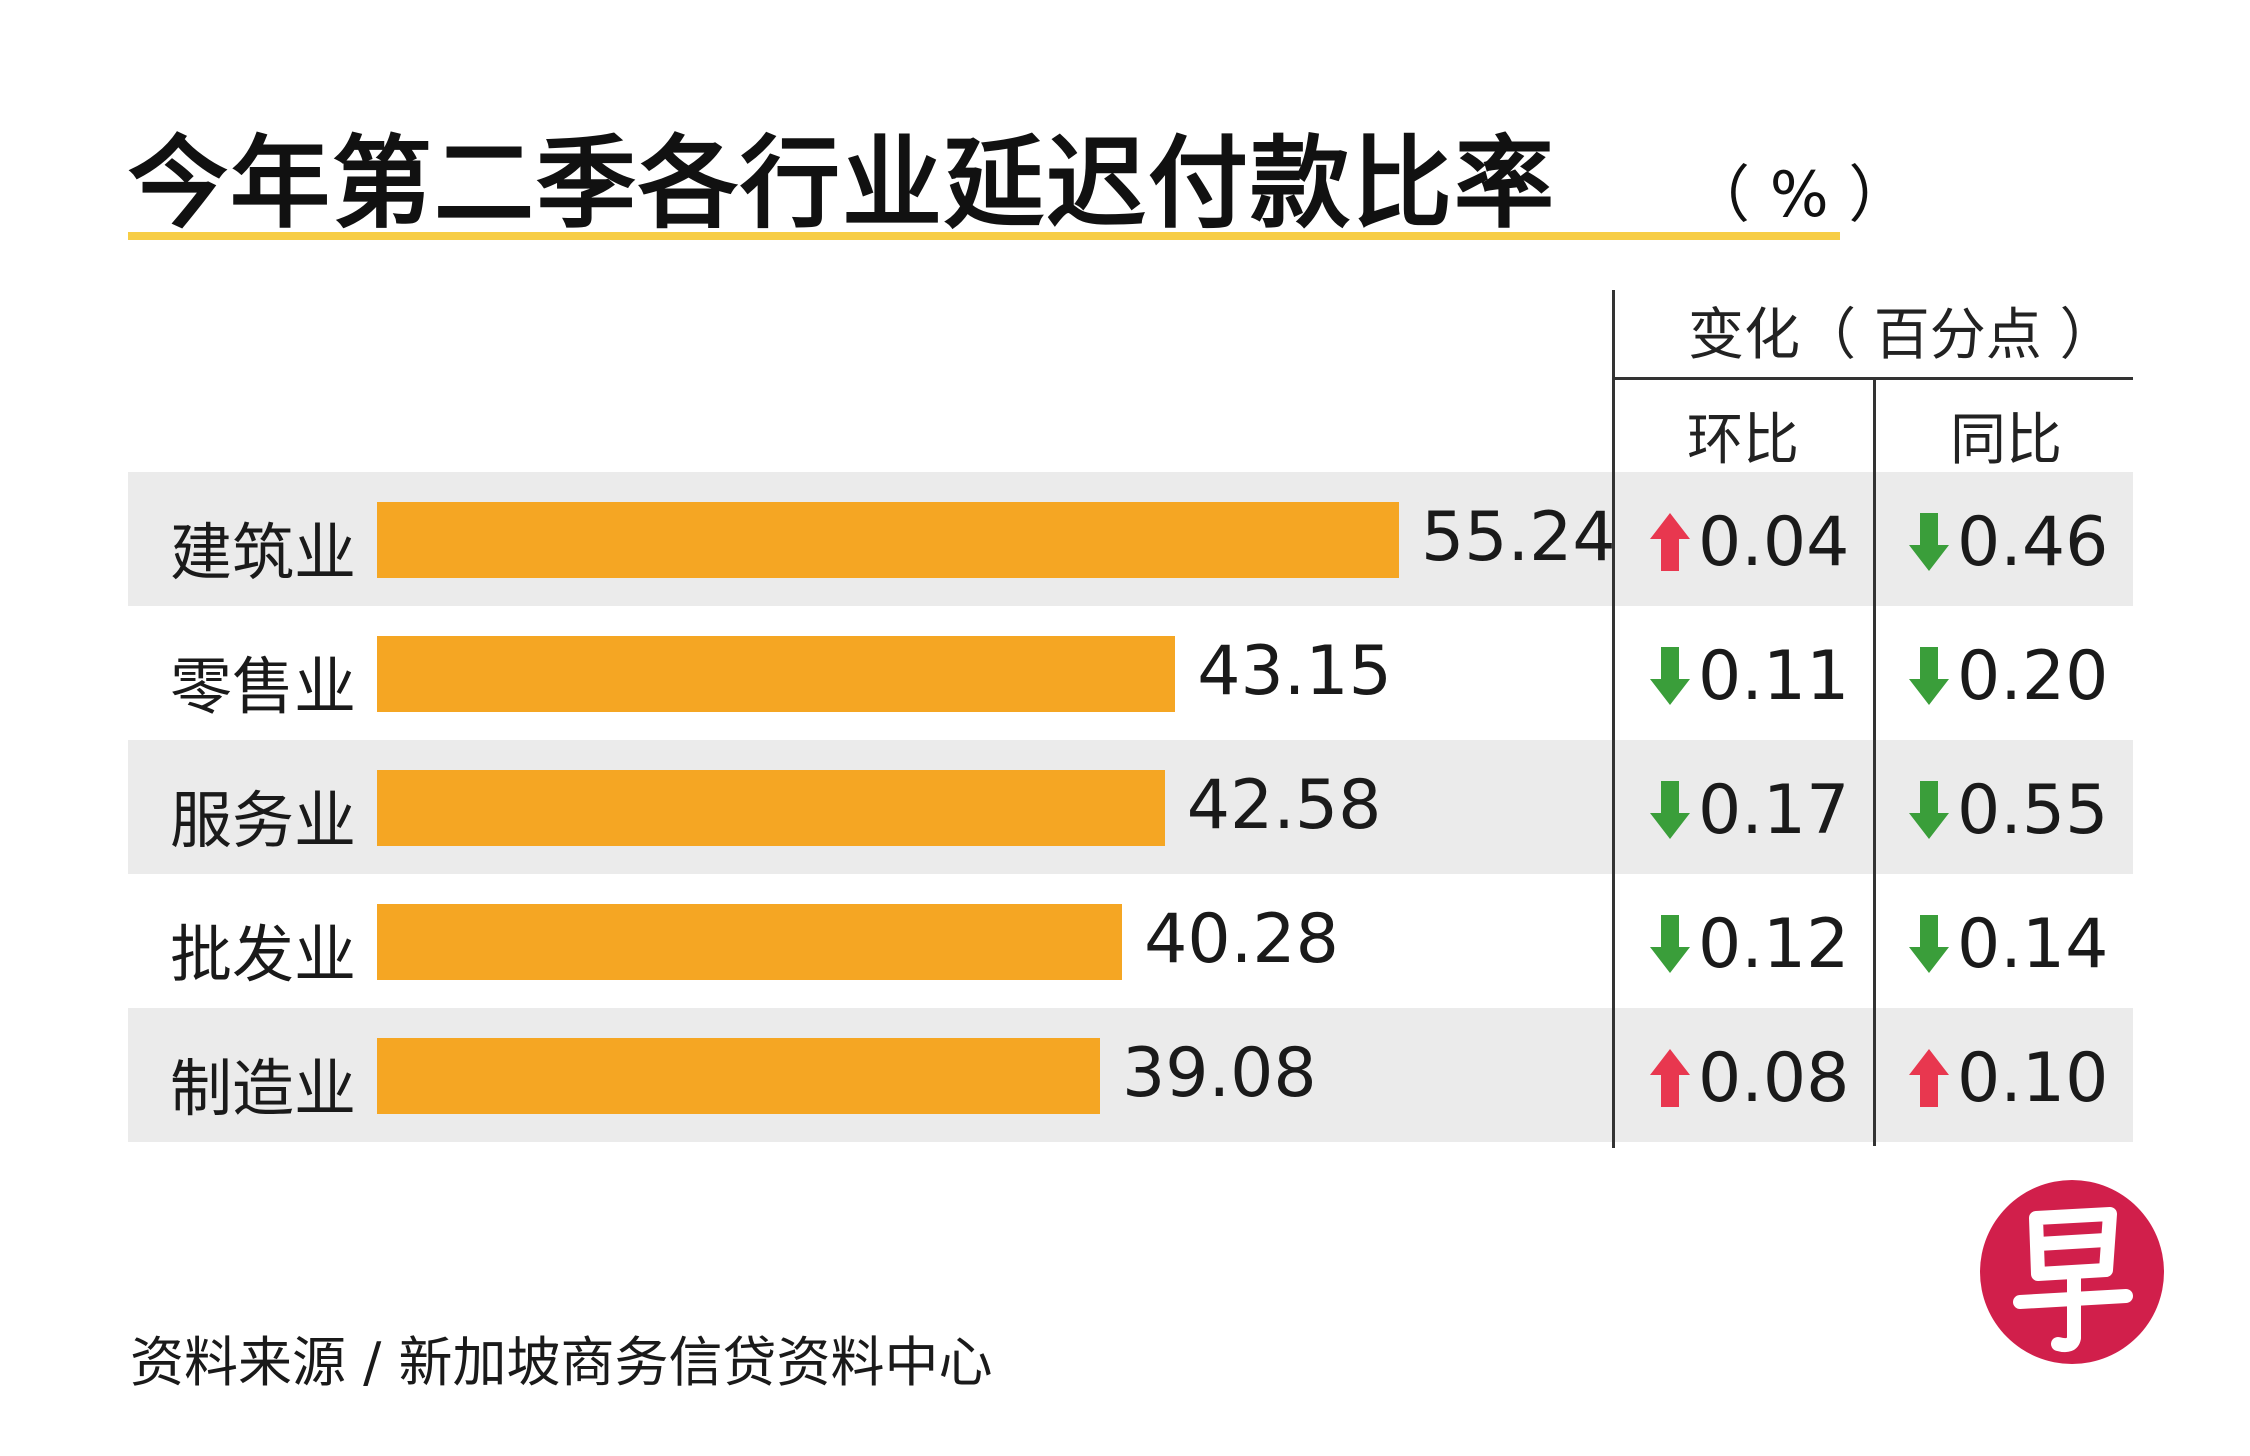  Describe the element at coordinates (1872, 378) in the screenshot. I see `header-horizontal-rule` at that location.